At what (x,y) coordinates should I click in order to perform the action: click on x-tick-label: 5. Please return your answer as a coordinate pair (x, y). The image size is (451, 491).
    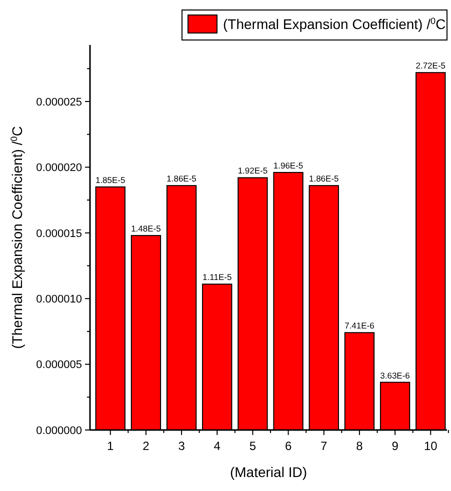
    Looking at the image, I should click on (252, 446).